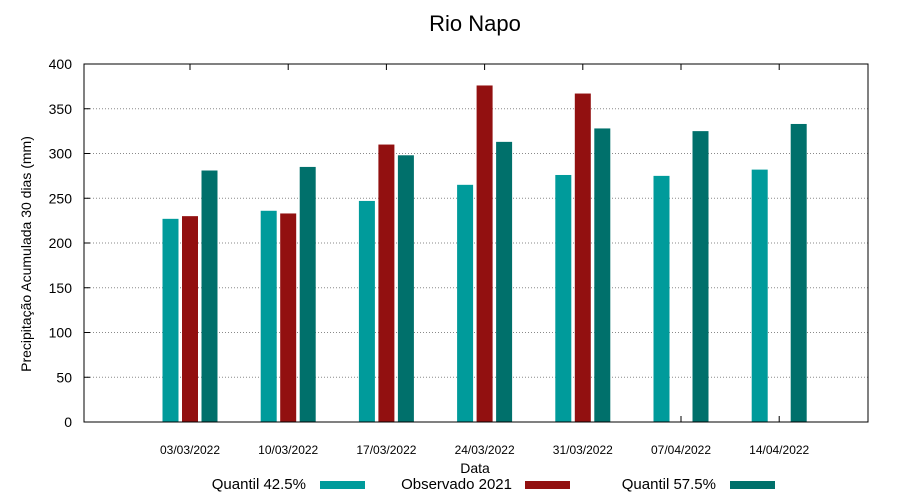 The width and height of the screenshot is (900, 500). What do you see at coordinates (288, 450) in the screenshot?
I see `x-tick-label: 10/03/2022` at bounding box center [288, 450].